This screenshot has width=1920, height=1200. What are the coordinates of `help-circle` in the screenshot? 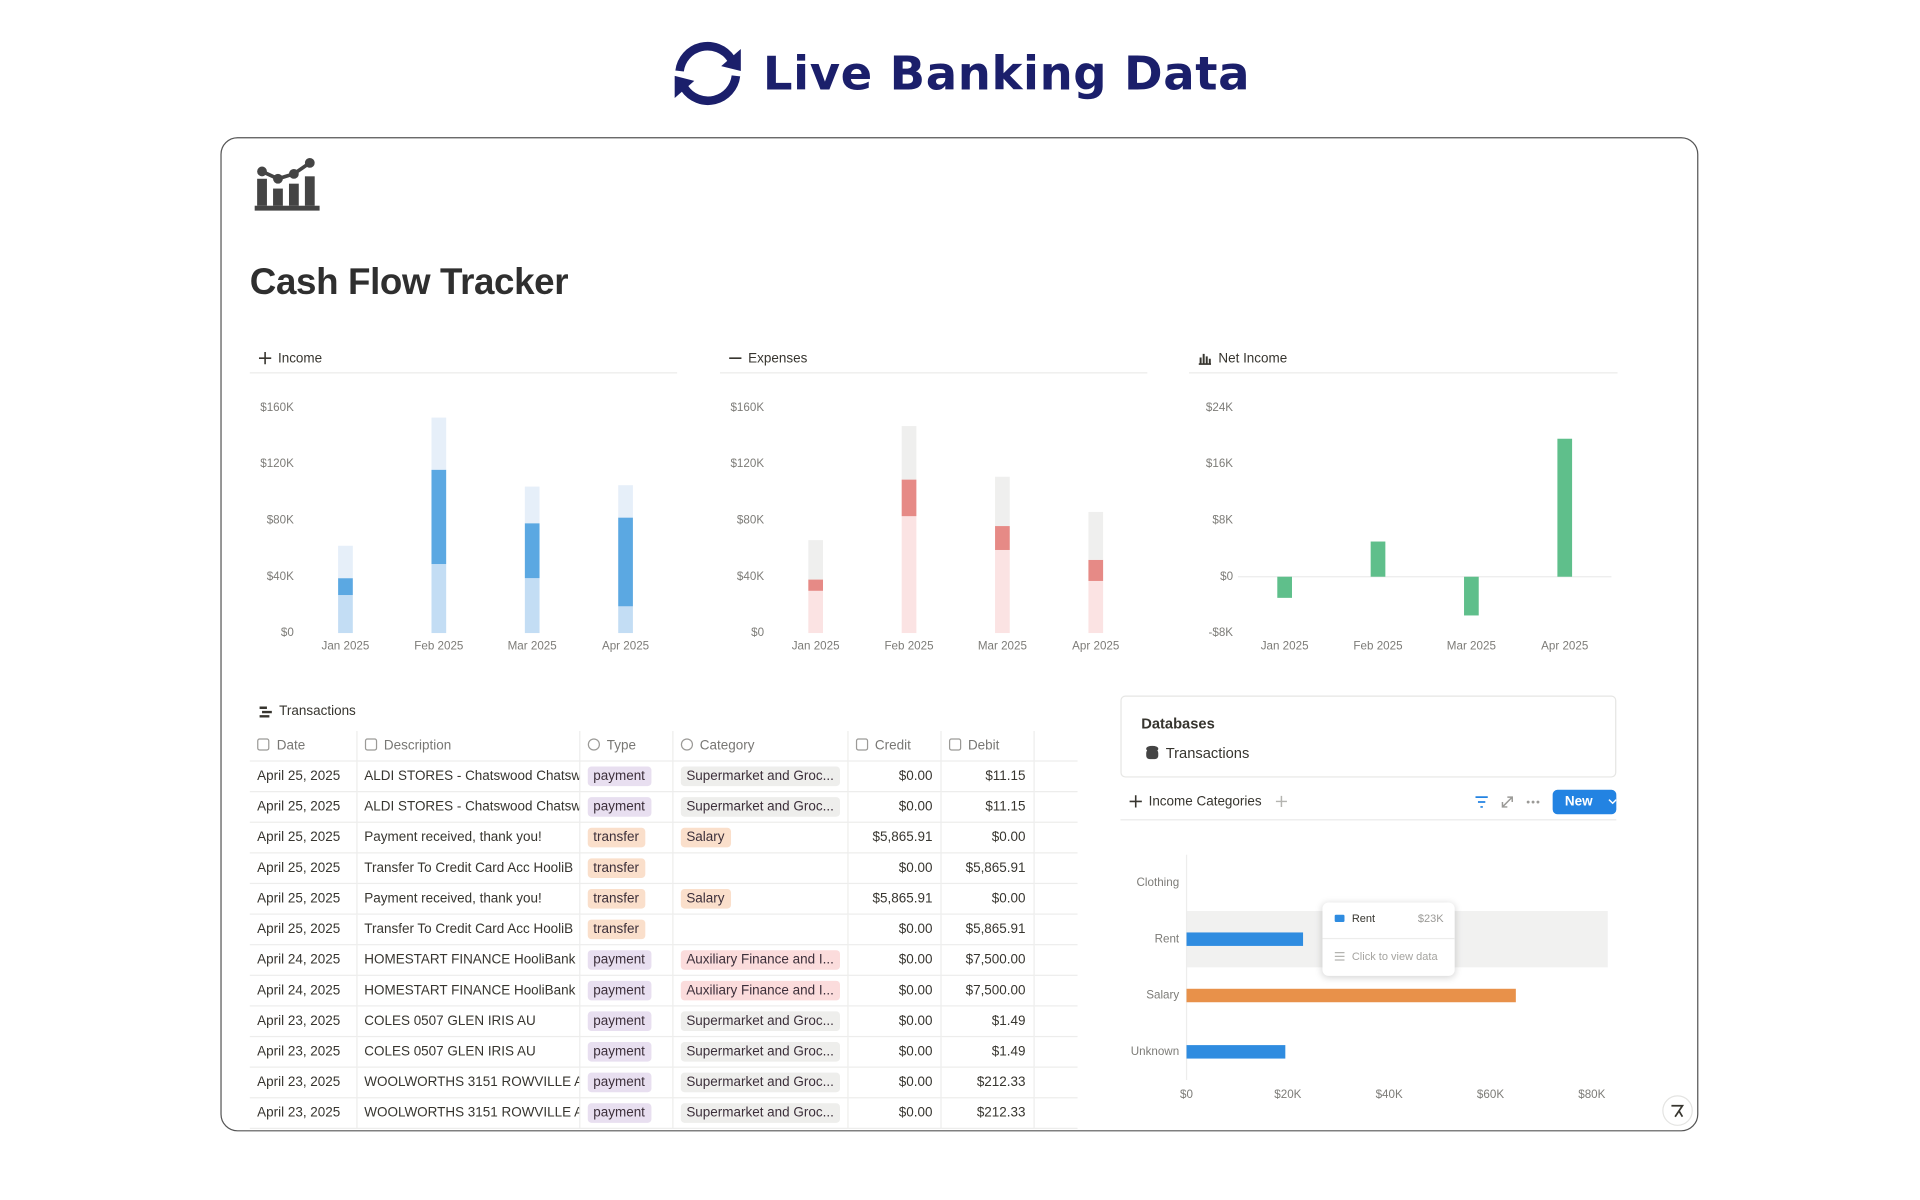 It's located at (1677, 1110).